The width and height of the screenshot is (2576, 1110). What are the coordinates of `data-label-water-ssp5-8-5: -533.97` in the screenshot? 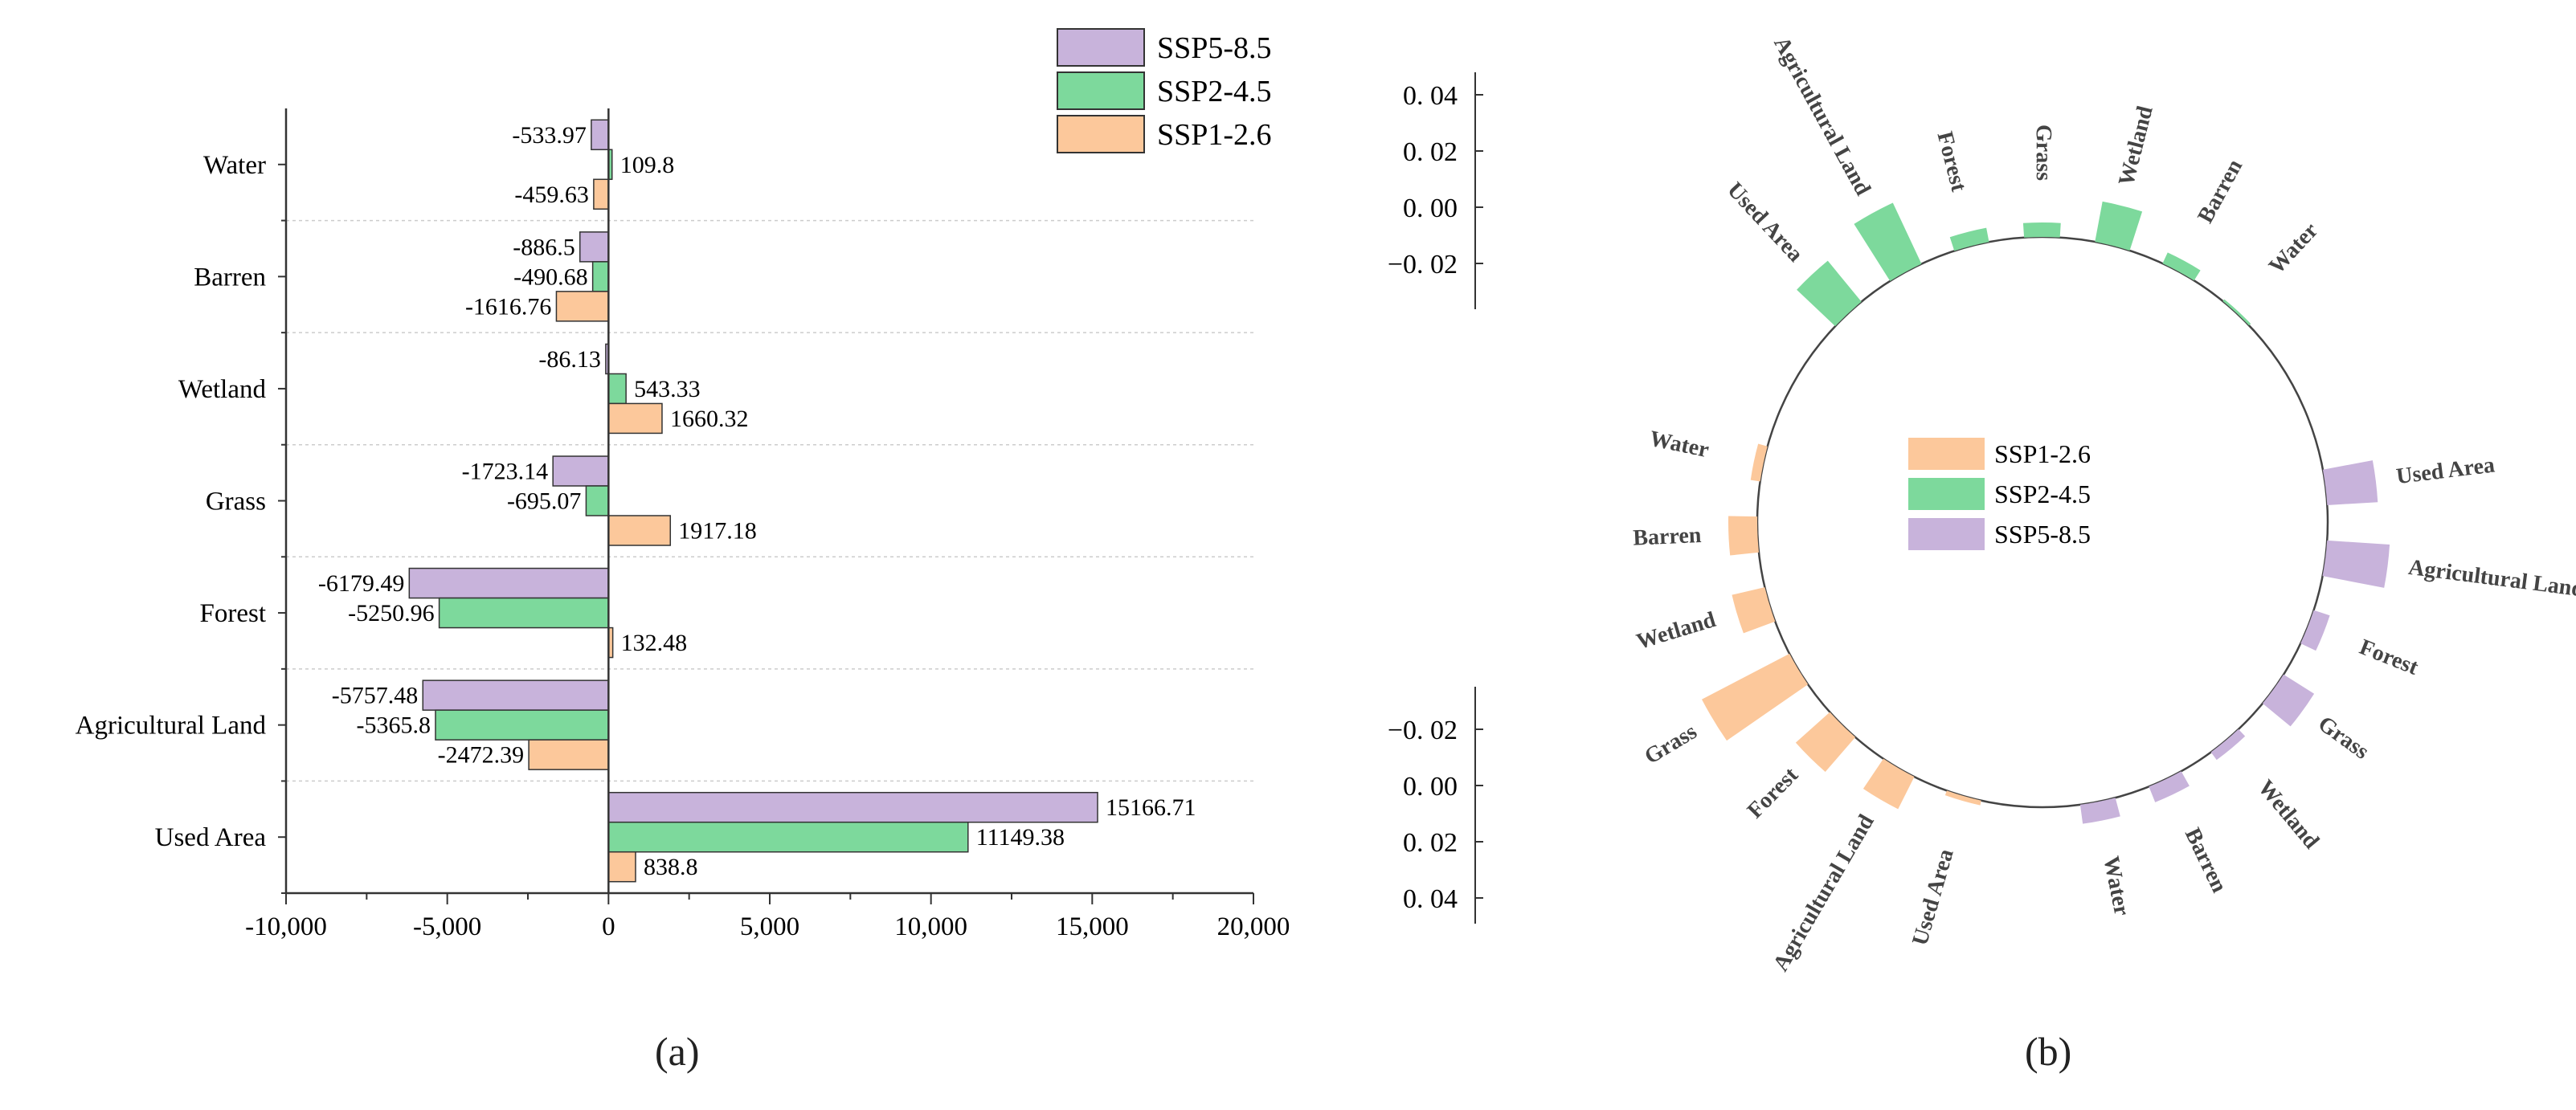 It's located at (549, 135).